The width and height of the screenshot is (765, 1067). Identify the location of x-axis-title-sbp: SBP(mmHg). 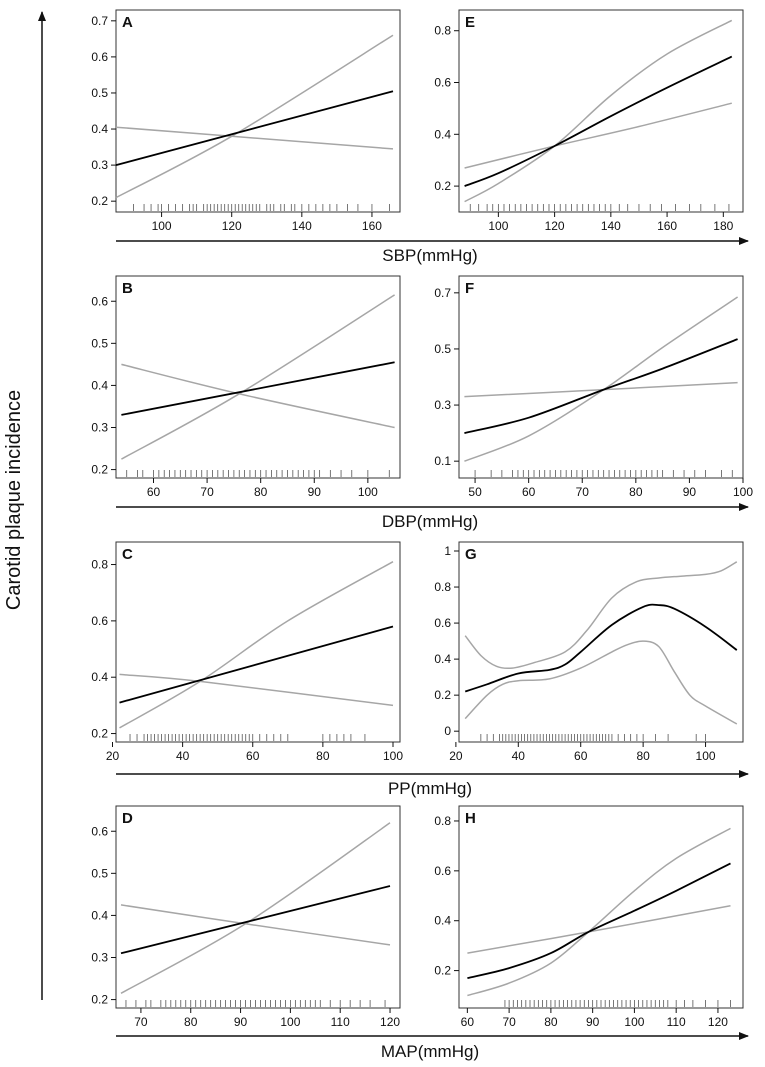
(429, 255).